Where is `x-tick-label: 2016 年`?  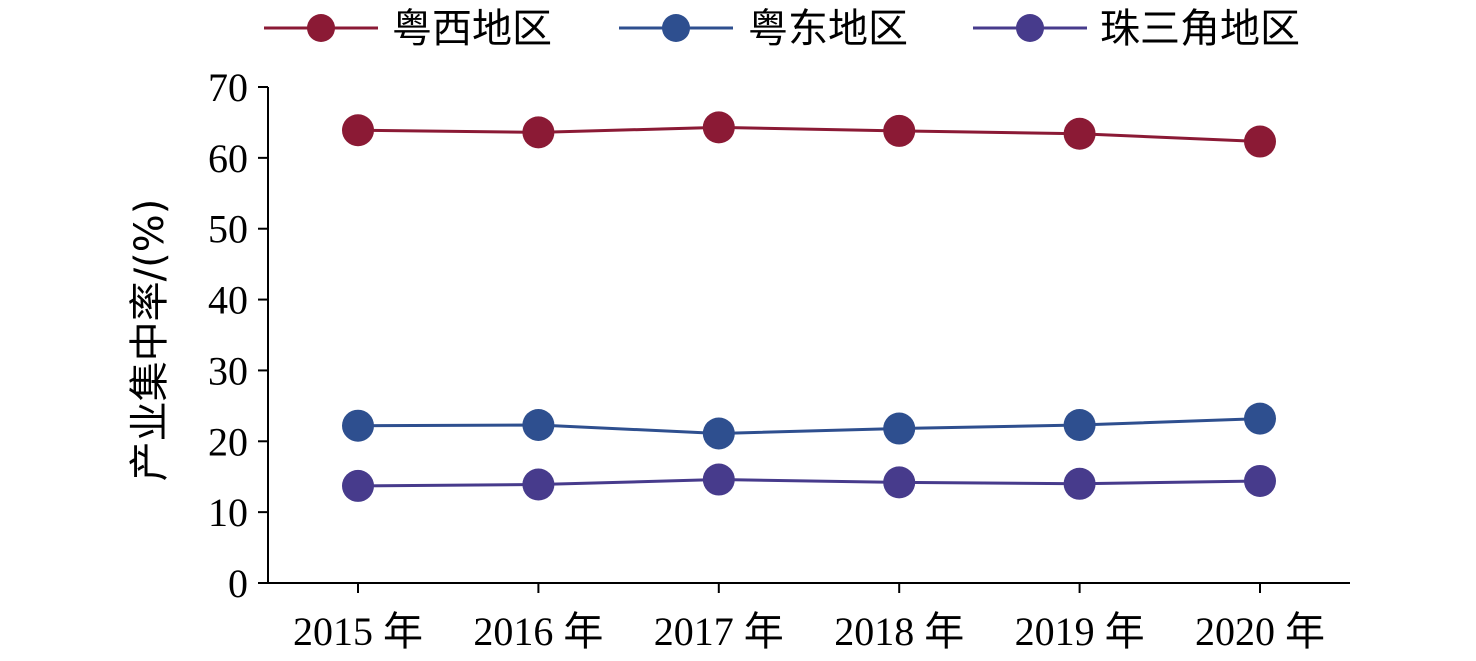
x-tick-label: 2016 年 is located at coordinates (538, 631).